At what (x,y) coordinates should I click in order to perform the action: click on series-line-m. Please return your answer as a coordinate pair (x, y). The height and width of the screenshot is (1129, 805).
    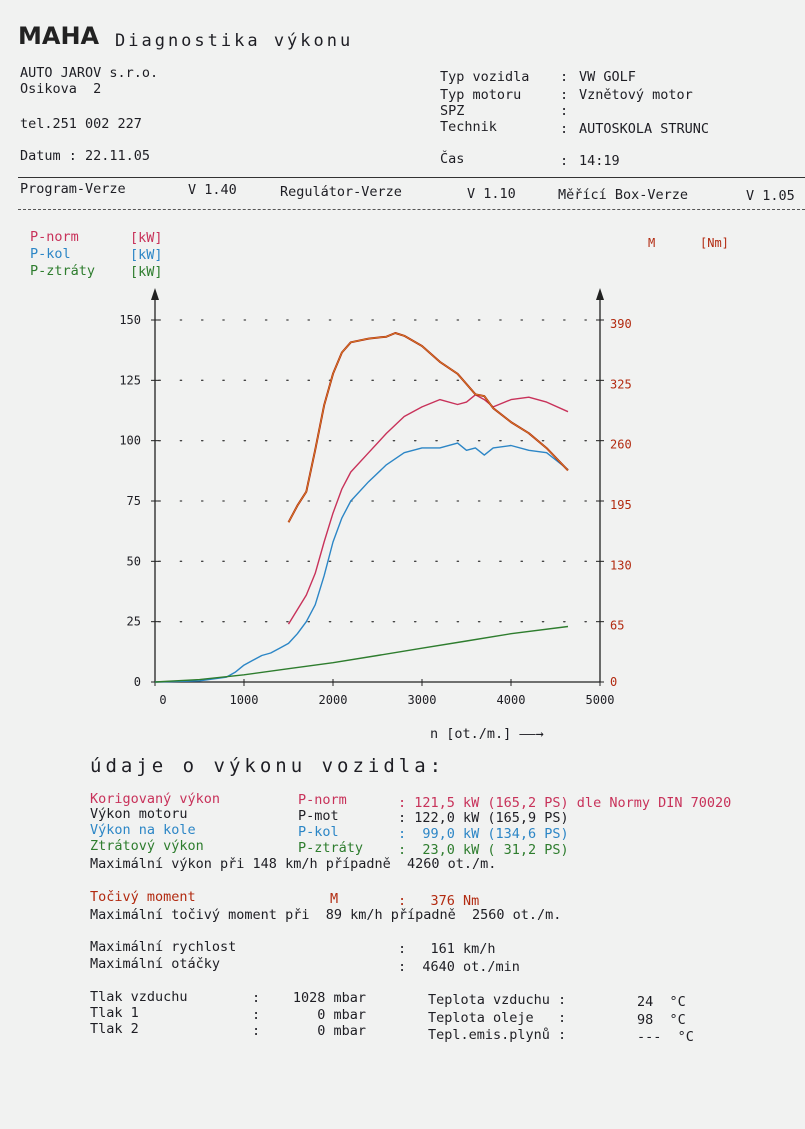
    Looking at the image, I should click on (428, 427).